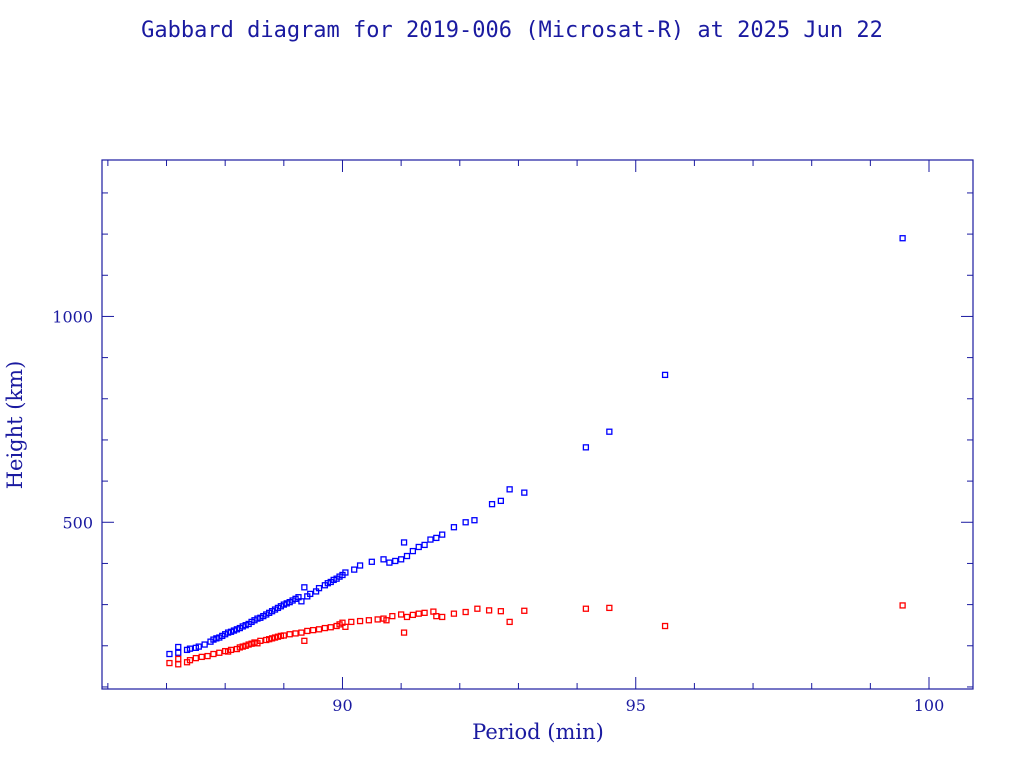  What do you see at coordinates (15, 425) in the screenshot?
I see `y-axis-label: Height (km)` at bounding box center [15, 425].